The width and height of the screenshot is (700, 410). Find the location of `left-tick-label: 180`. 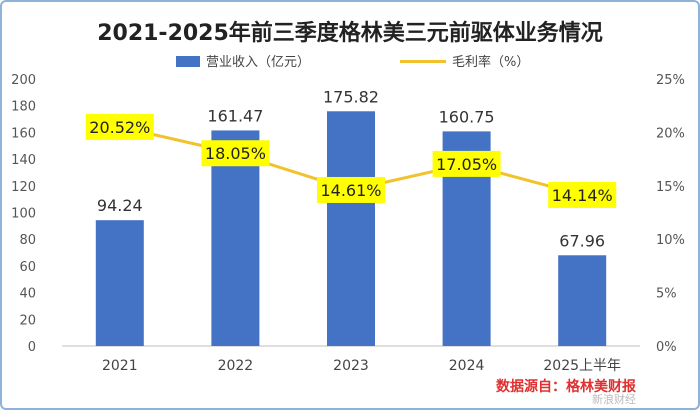

left-tick-label: 180 is located at coordinates (23, 107).